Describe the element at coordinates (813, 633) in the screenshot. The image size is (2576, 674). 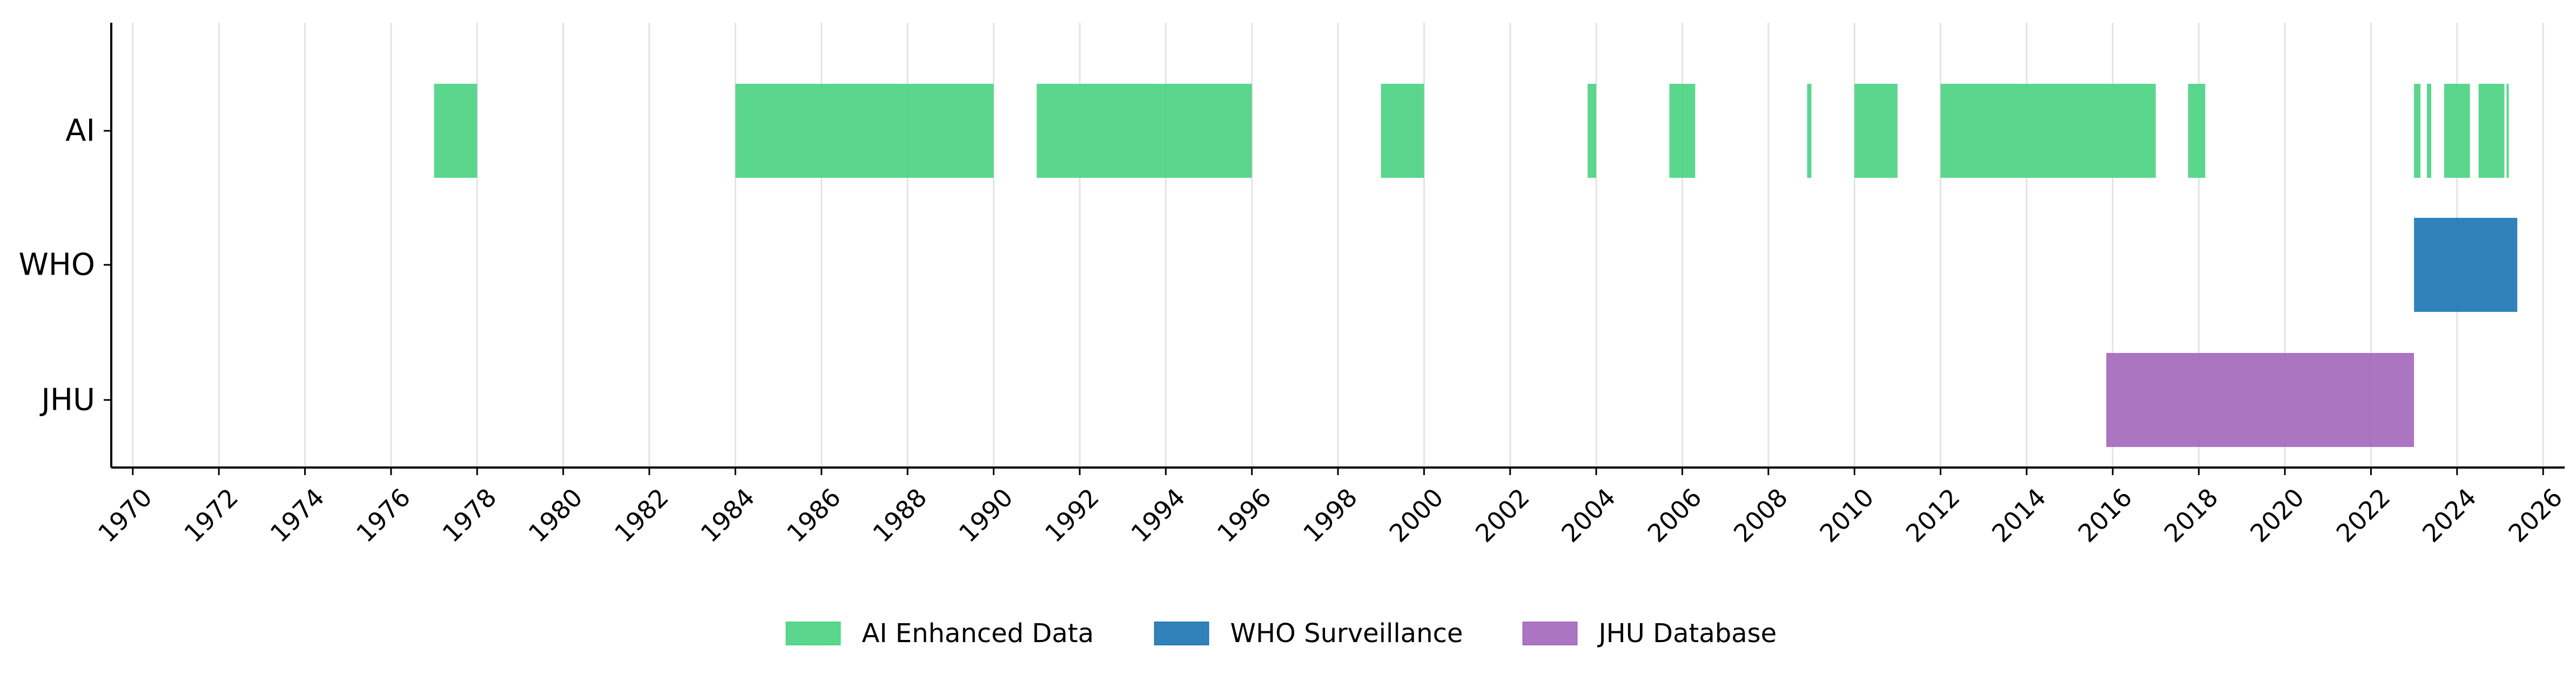
I see `legend-swatch-ai-enhanced-data` at that location.